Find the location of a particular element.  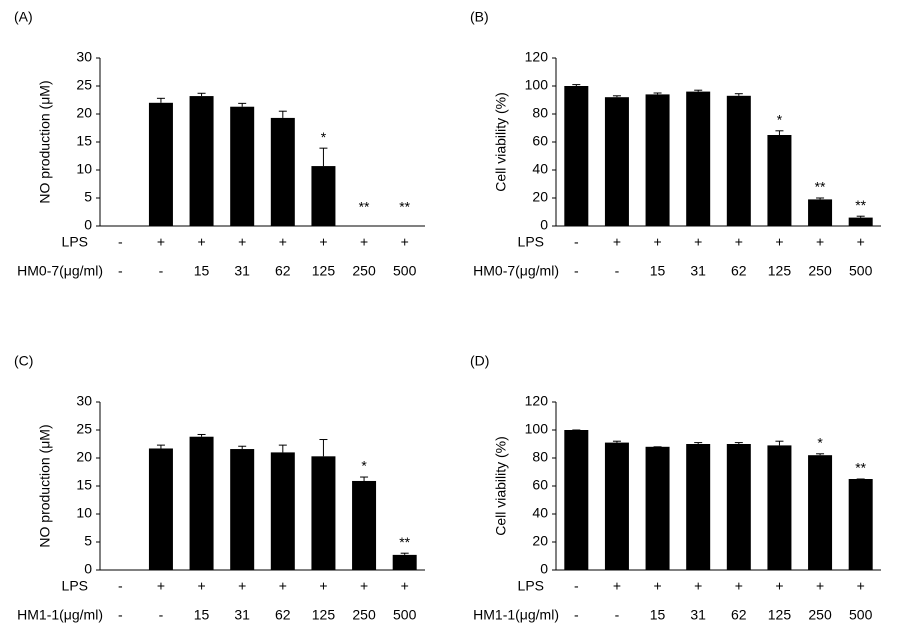

y-tick-label: 30 is located at coordinates (84, 401).